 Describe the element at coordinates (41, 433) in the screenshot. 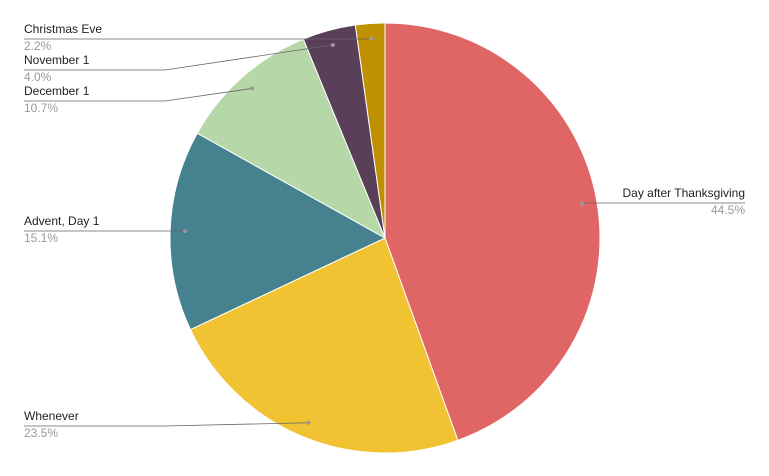

I see `slice-value: 23.5%` at that location.